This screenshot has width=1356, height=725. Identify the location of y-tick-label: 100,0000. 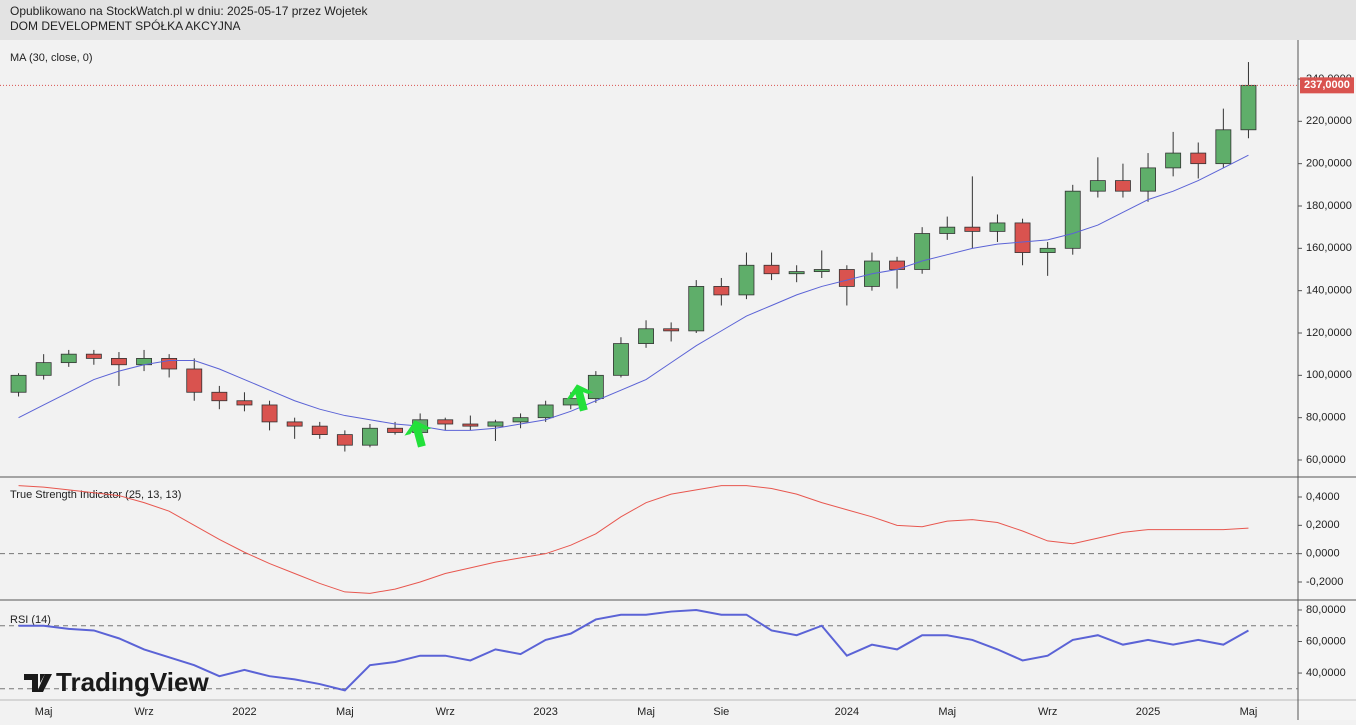
(1329, 375).